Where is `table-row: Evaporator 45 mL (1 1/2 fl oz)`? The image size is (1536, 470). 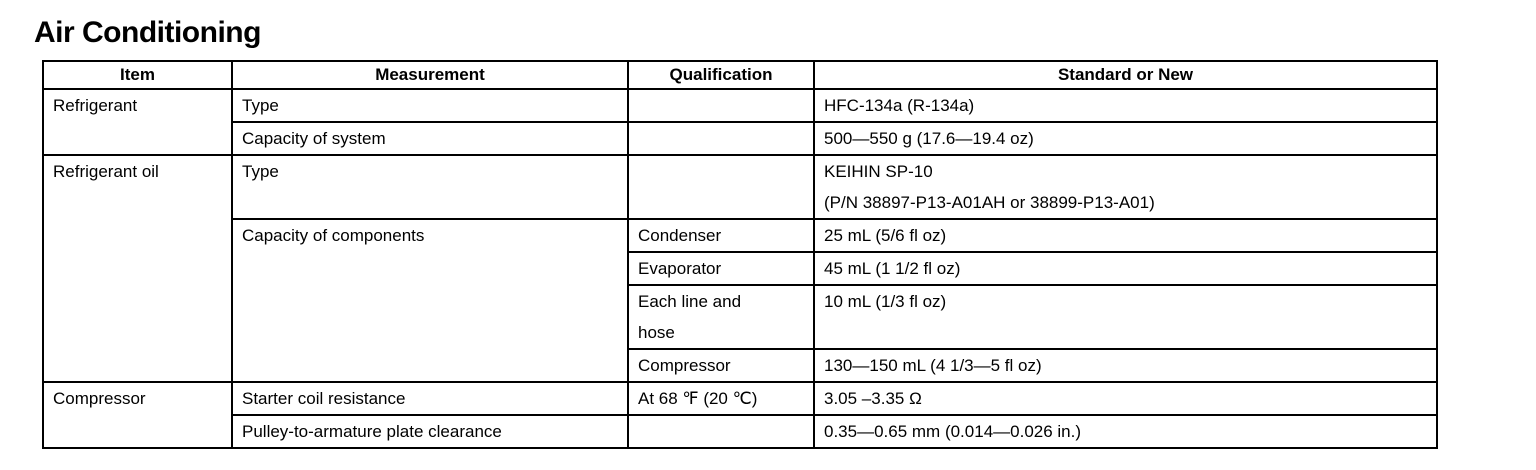
table-row: Evaporator 45 mL (1 1/2 fl oz) is located at coordinates (740, 268).